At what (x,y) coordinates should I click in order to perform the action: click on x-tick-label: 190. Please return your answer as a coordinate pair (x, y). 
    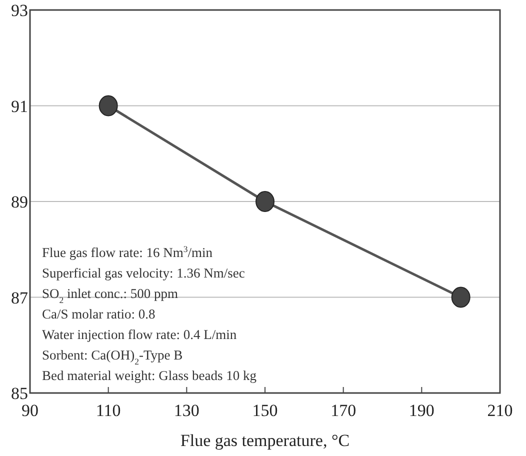
    Looking at the image, I should click on (421, 410).